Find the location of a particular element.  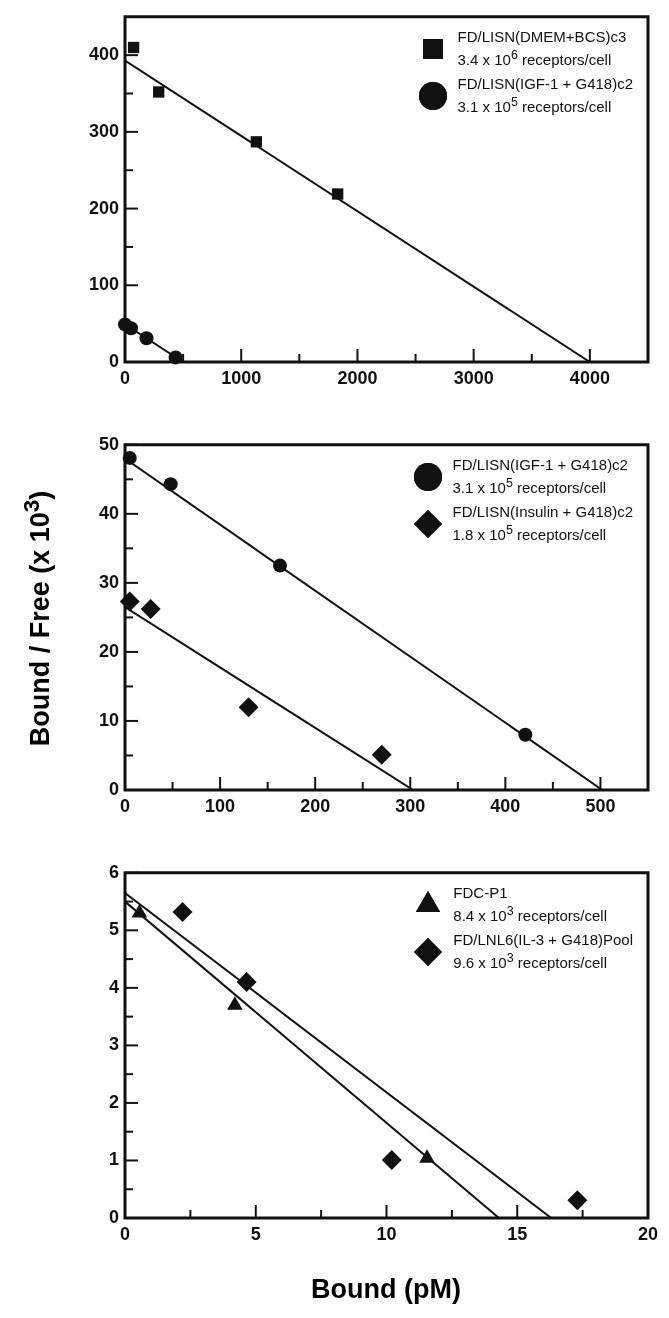

y-tick-label: 50 is located at coordinates (108, 443).